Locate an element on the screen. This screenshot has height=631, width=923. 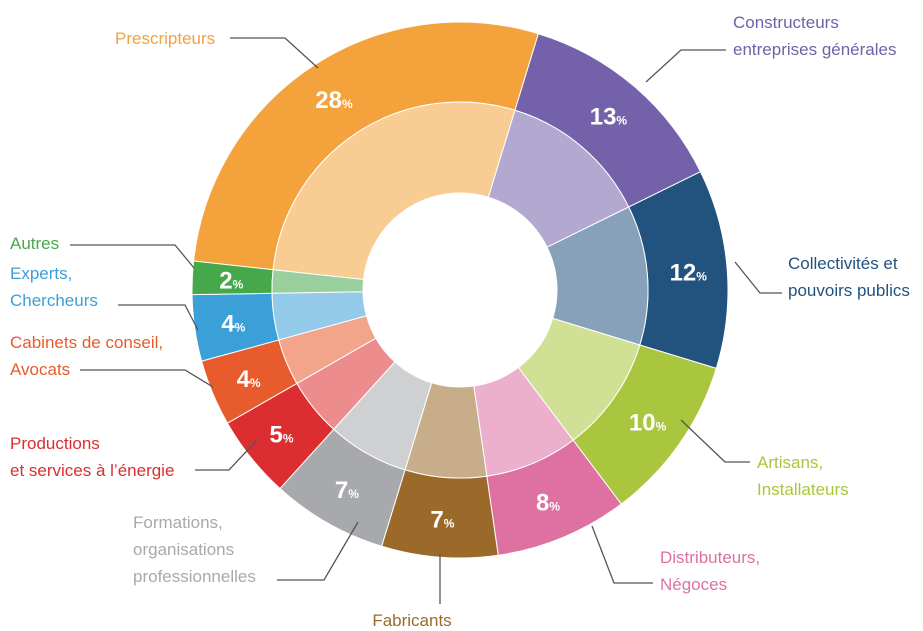
category-line: entreprises générales is located at coordinates (814, 49).